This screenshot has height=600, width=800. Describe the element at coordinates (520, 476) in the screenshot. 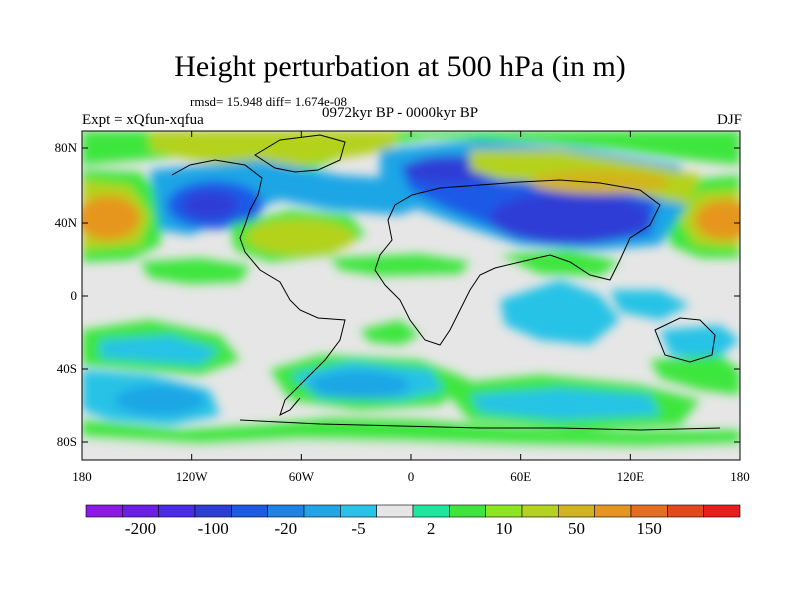

I see `lon-tick-label: 60E` at that location.